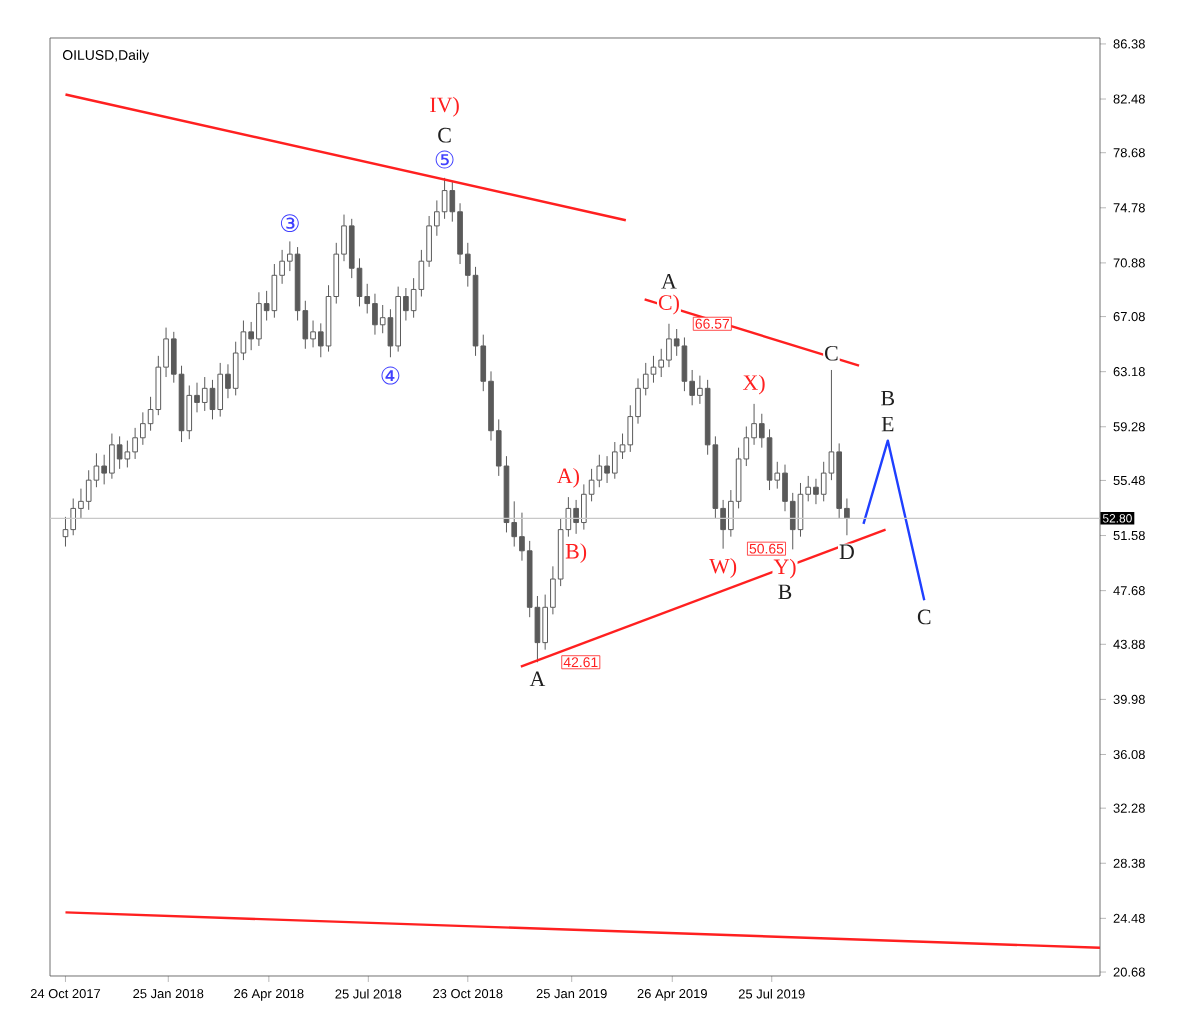  Describe the element at coordinates (753, 384) in the screenshot. I see `annotation: X)` at that location.